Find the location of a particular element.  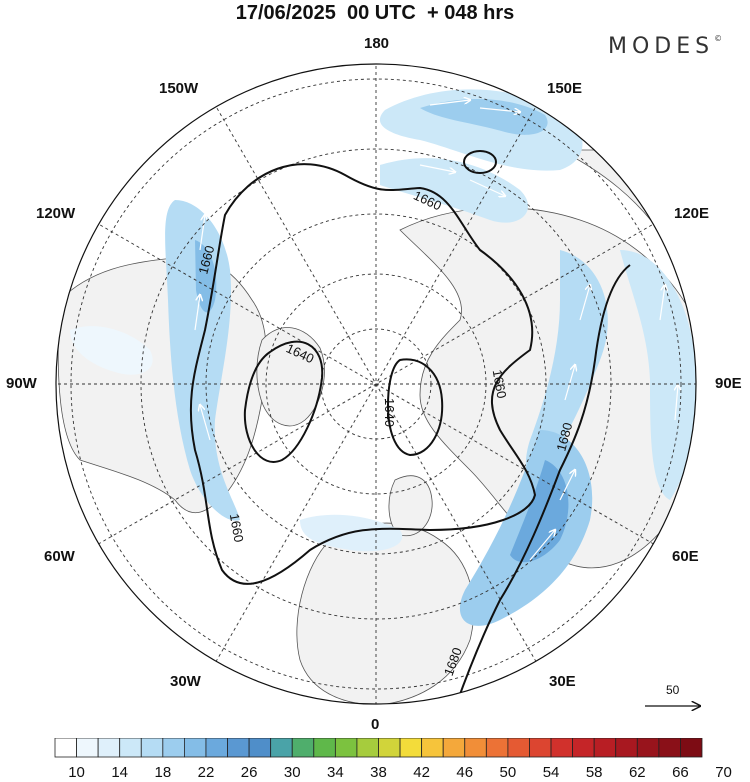

colorbar-tick-label: 70 is located at coordinates (723, 772).